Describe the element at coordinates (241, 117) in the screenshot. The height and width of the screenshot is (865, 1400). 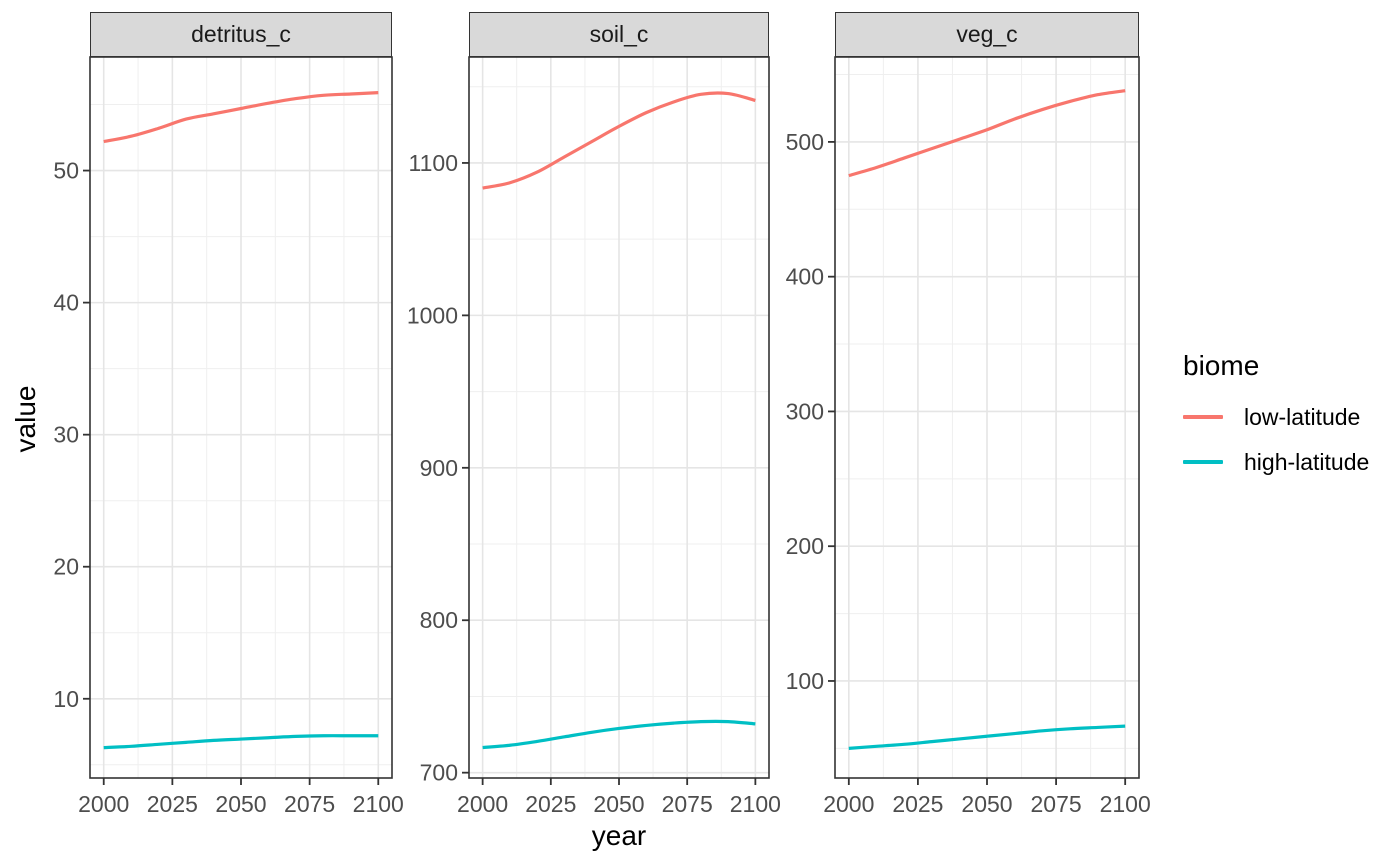
I see `line-detritus_c-low-latitude` at that location.